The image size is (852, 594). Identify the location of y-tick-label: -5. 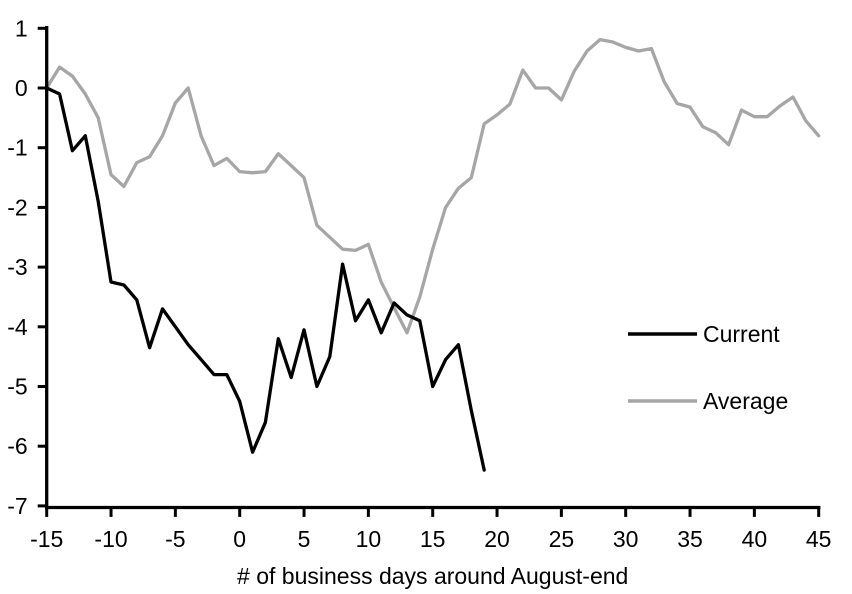
(17, 387).